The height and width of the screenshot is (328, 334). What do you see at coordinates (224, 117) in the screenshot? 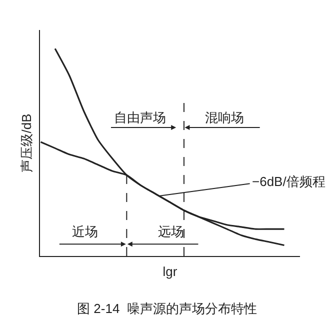
I see `annotation: 混响场` at bounding box center [224, 117].